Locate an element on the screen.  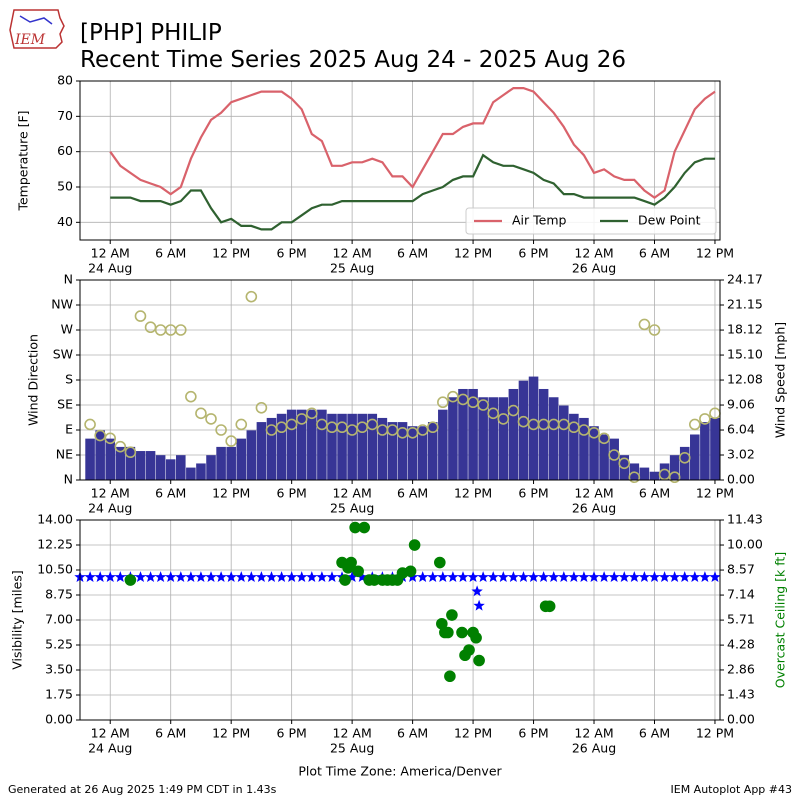
y2-tick-label: 8.57 is located at coordinates (741, 569).